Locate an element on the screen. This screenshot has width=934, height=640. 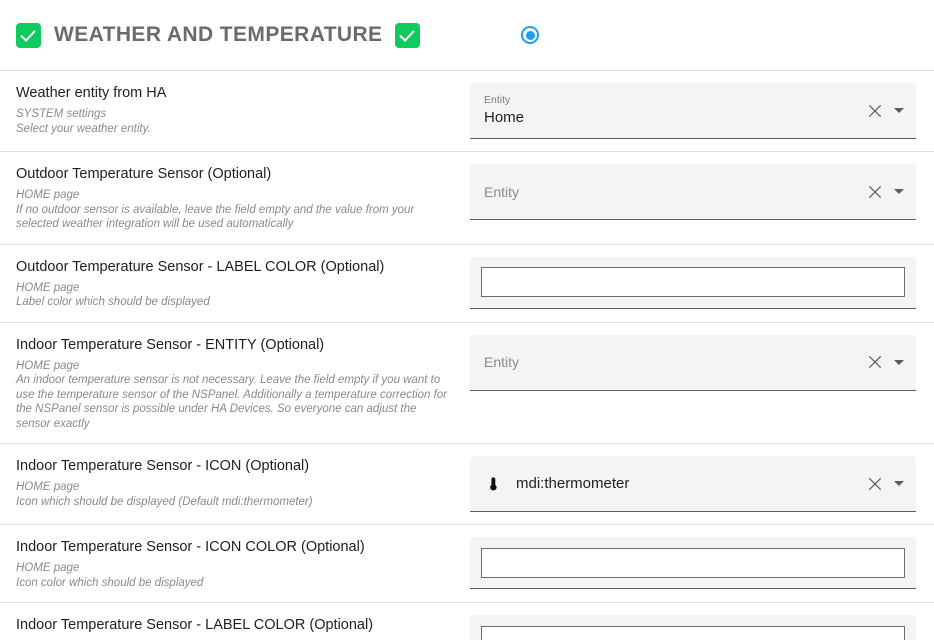
settings-row-scope: SYSTEM settings is located at coordinates (61, 114).